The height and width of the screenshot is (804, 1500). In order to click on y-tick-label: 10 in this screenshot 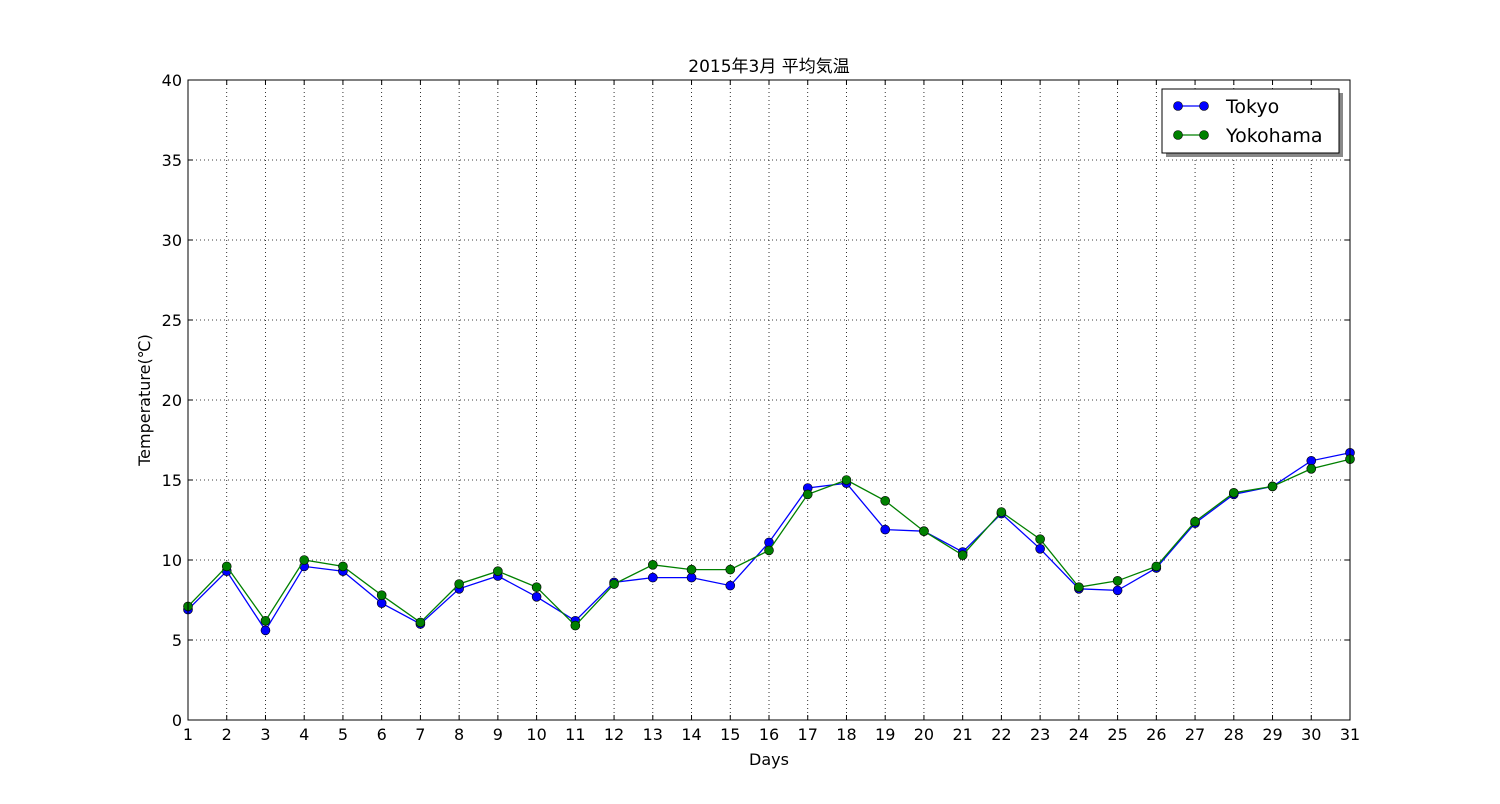, I will do `click(172, 560)`.